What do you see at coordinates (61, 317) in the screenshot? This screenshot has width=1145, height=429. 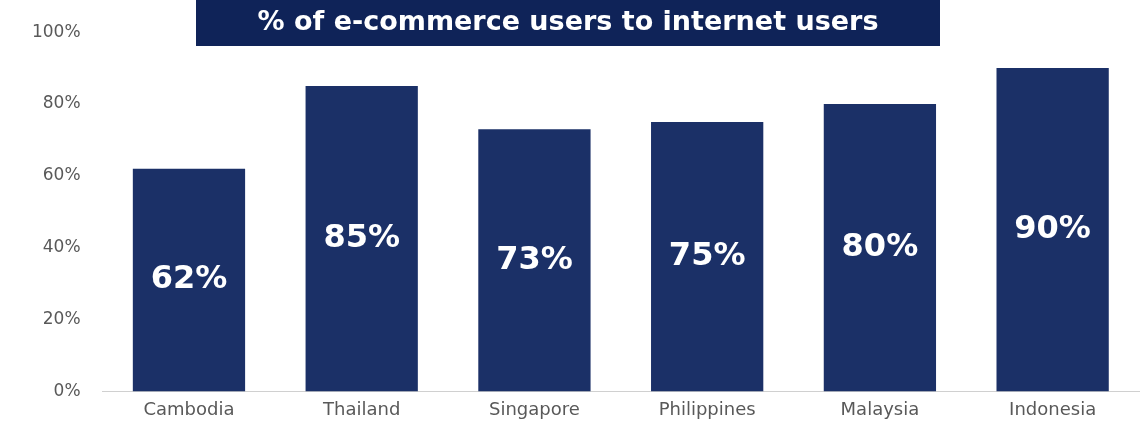 I see `y-tick-label: 20%` at bounding box center [61, 317].